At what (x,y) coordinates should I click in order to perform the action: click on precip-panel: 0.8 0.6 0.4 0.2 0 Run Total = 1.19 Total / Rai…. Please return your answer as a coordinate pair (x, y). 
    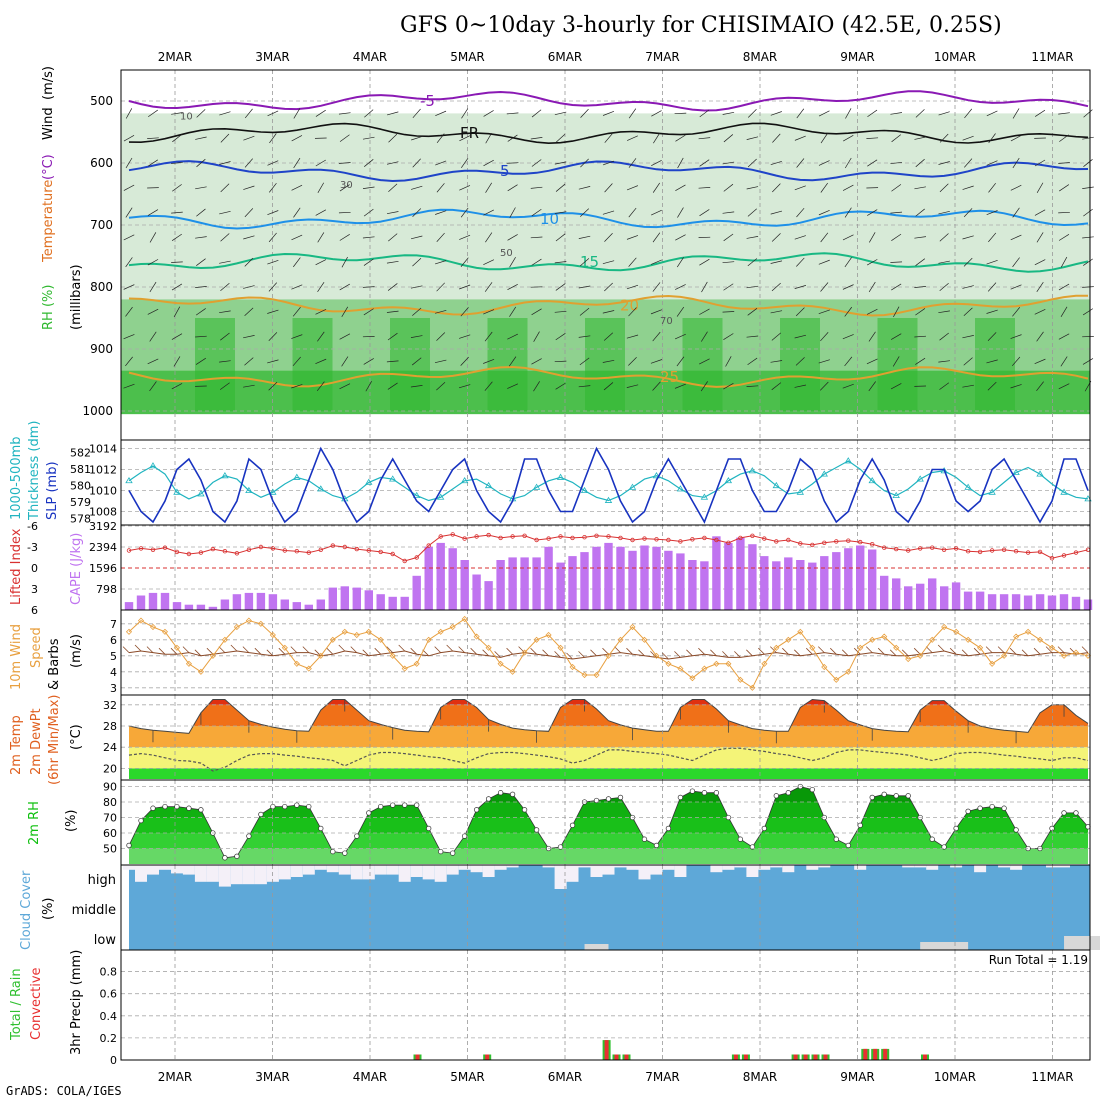
    Looking at the image, I should click on (550, 1008).